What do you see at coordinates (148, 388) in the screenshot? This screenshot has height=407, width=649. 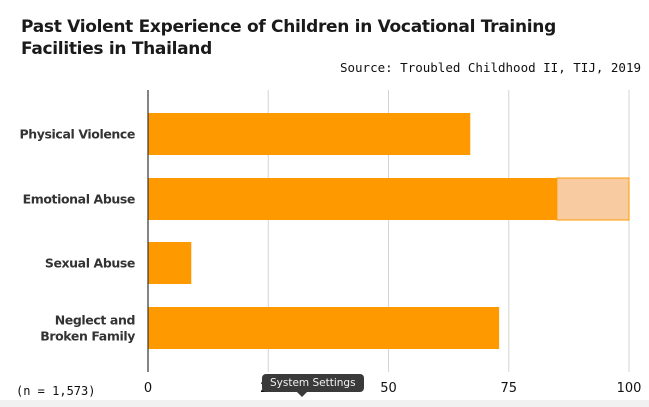 I see `tick-label: 0` at bounding box center [148, 388].